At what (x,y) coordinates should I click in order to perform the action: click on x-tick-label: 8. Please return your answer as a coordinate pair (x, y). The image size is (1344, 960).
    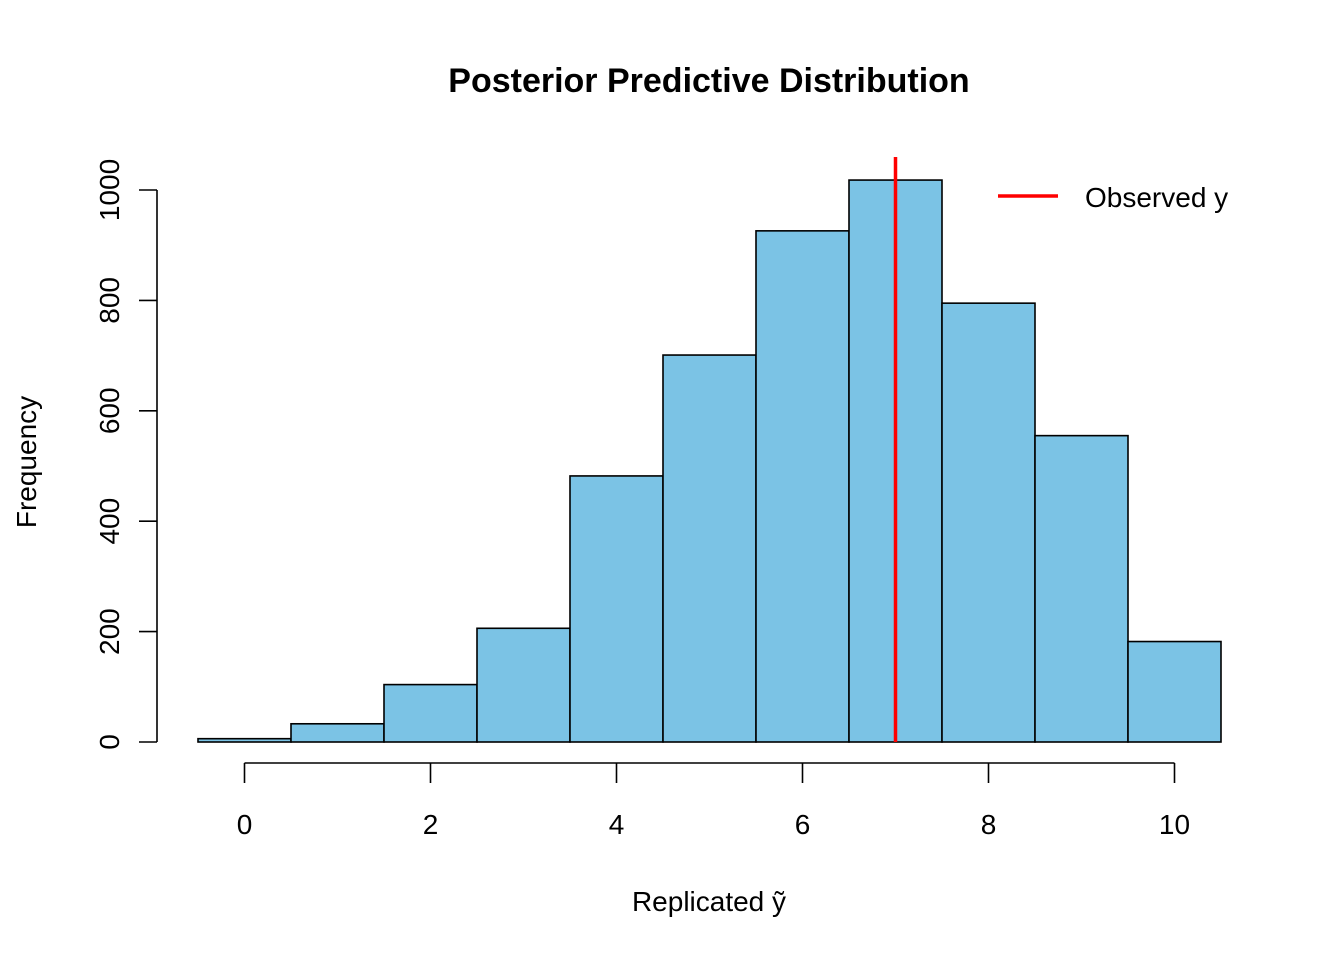
    Looking at the image, I should click on (989, 824).